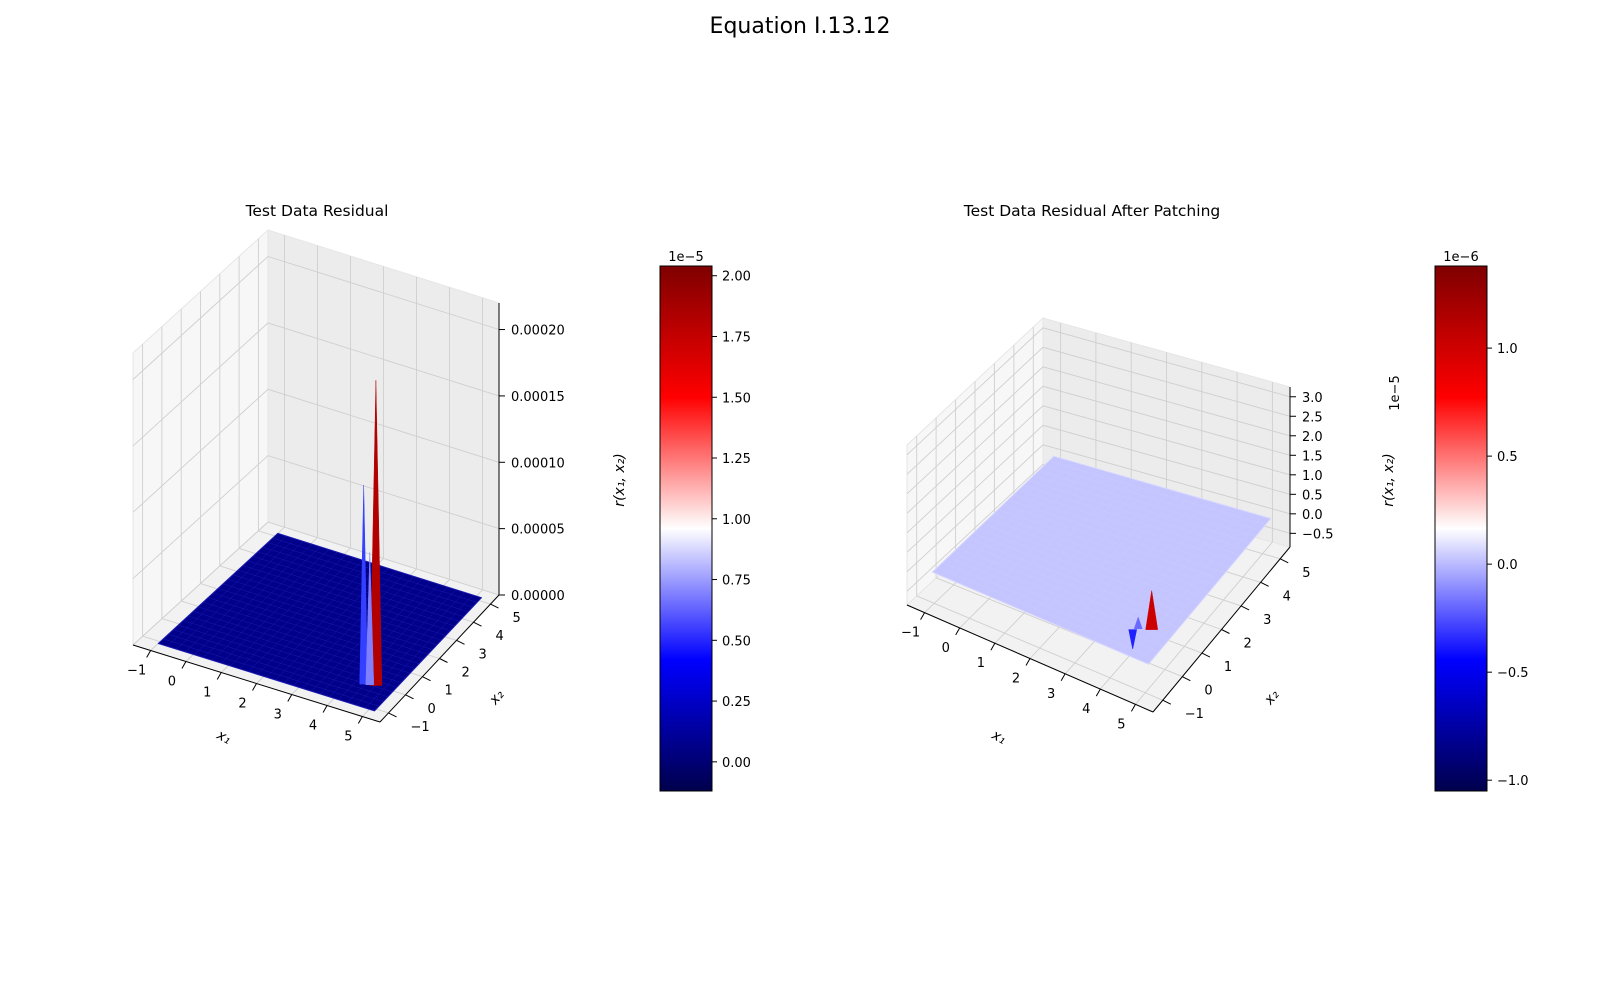 This screenshot has width=1600, height=1000. What do you see at coordinates (736, 702) in the screenshot?
I see `colorbar-tick-label: 0.25` at bounding box center [736, 702].